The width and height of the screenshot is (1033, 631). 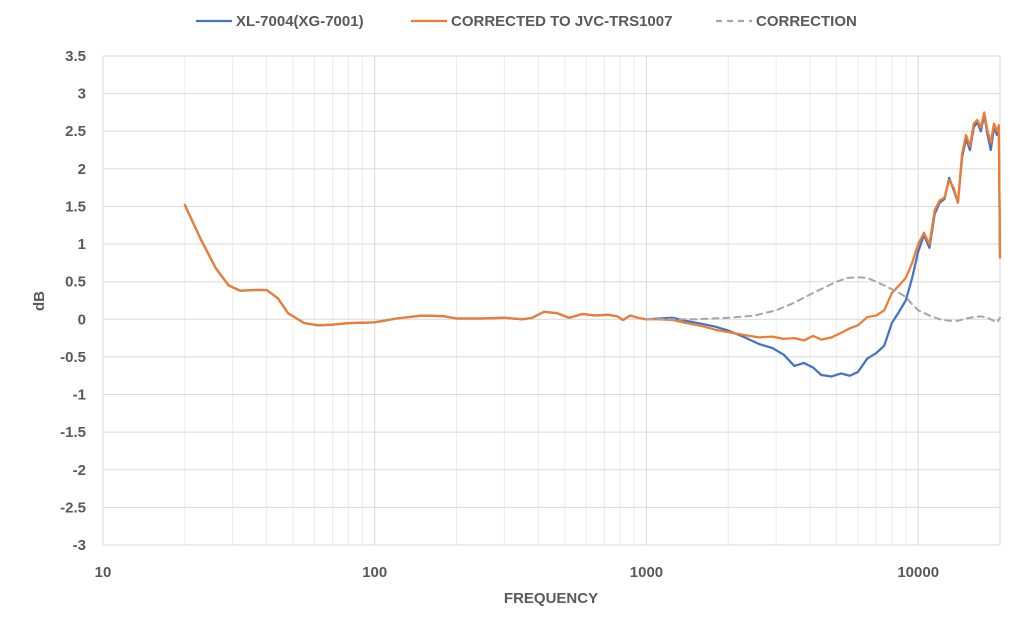 I want to click on y-tick-label: 2, so click(x=82, y=169).